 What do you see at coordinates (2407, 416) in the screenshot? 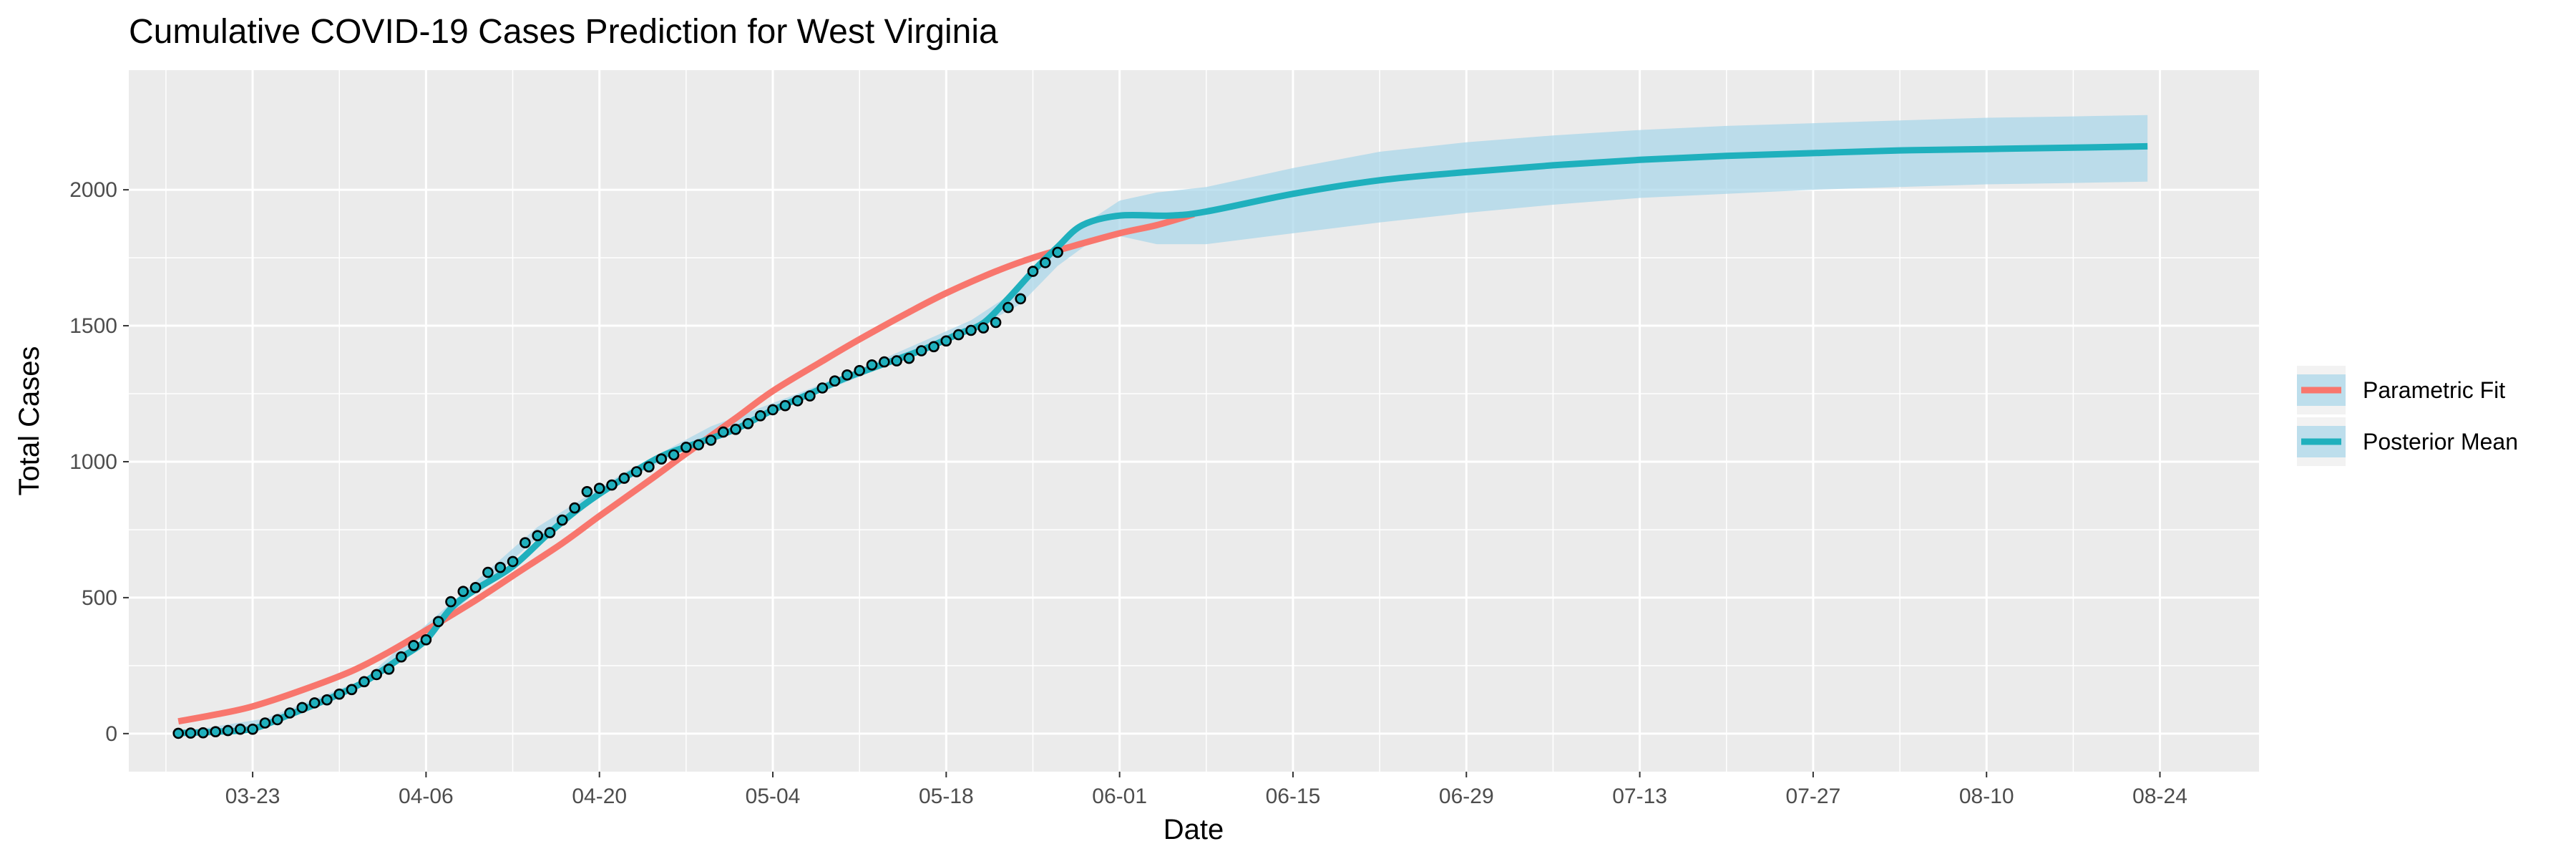
I see `legend: Parametric Fit Posterior Mean` at bounding box center [2407, 416].